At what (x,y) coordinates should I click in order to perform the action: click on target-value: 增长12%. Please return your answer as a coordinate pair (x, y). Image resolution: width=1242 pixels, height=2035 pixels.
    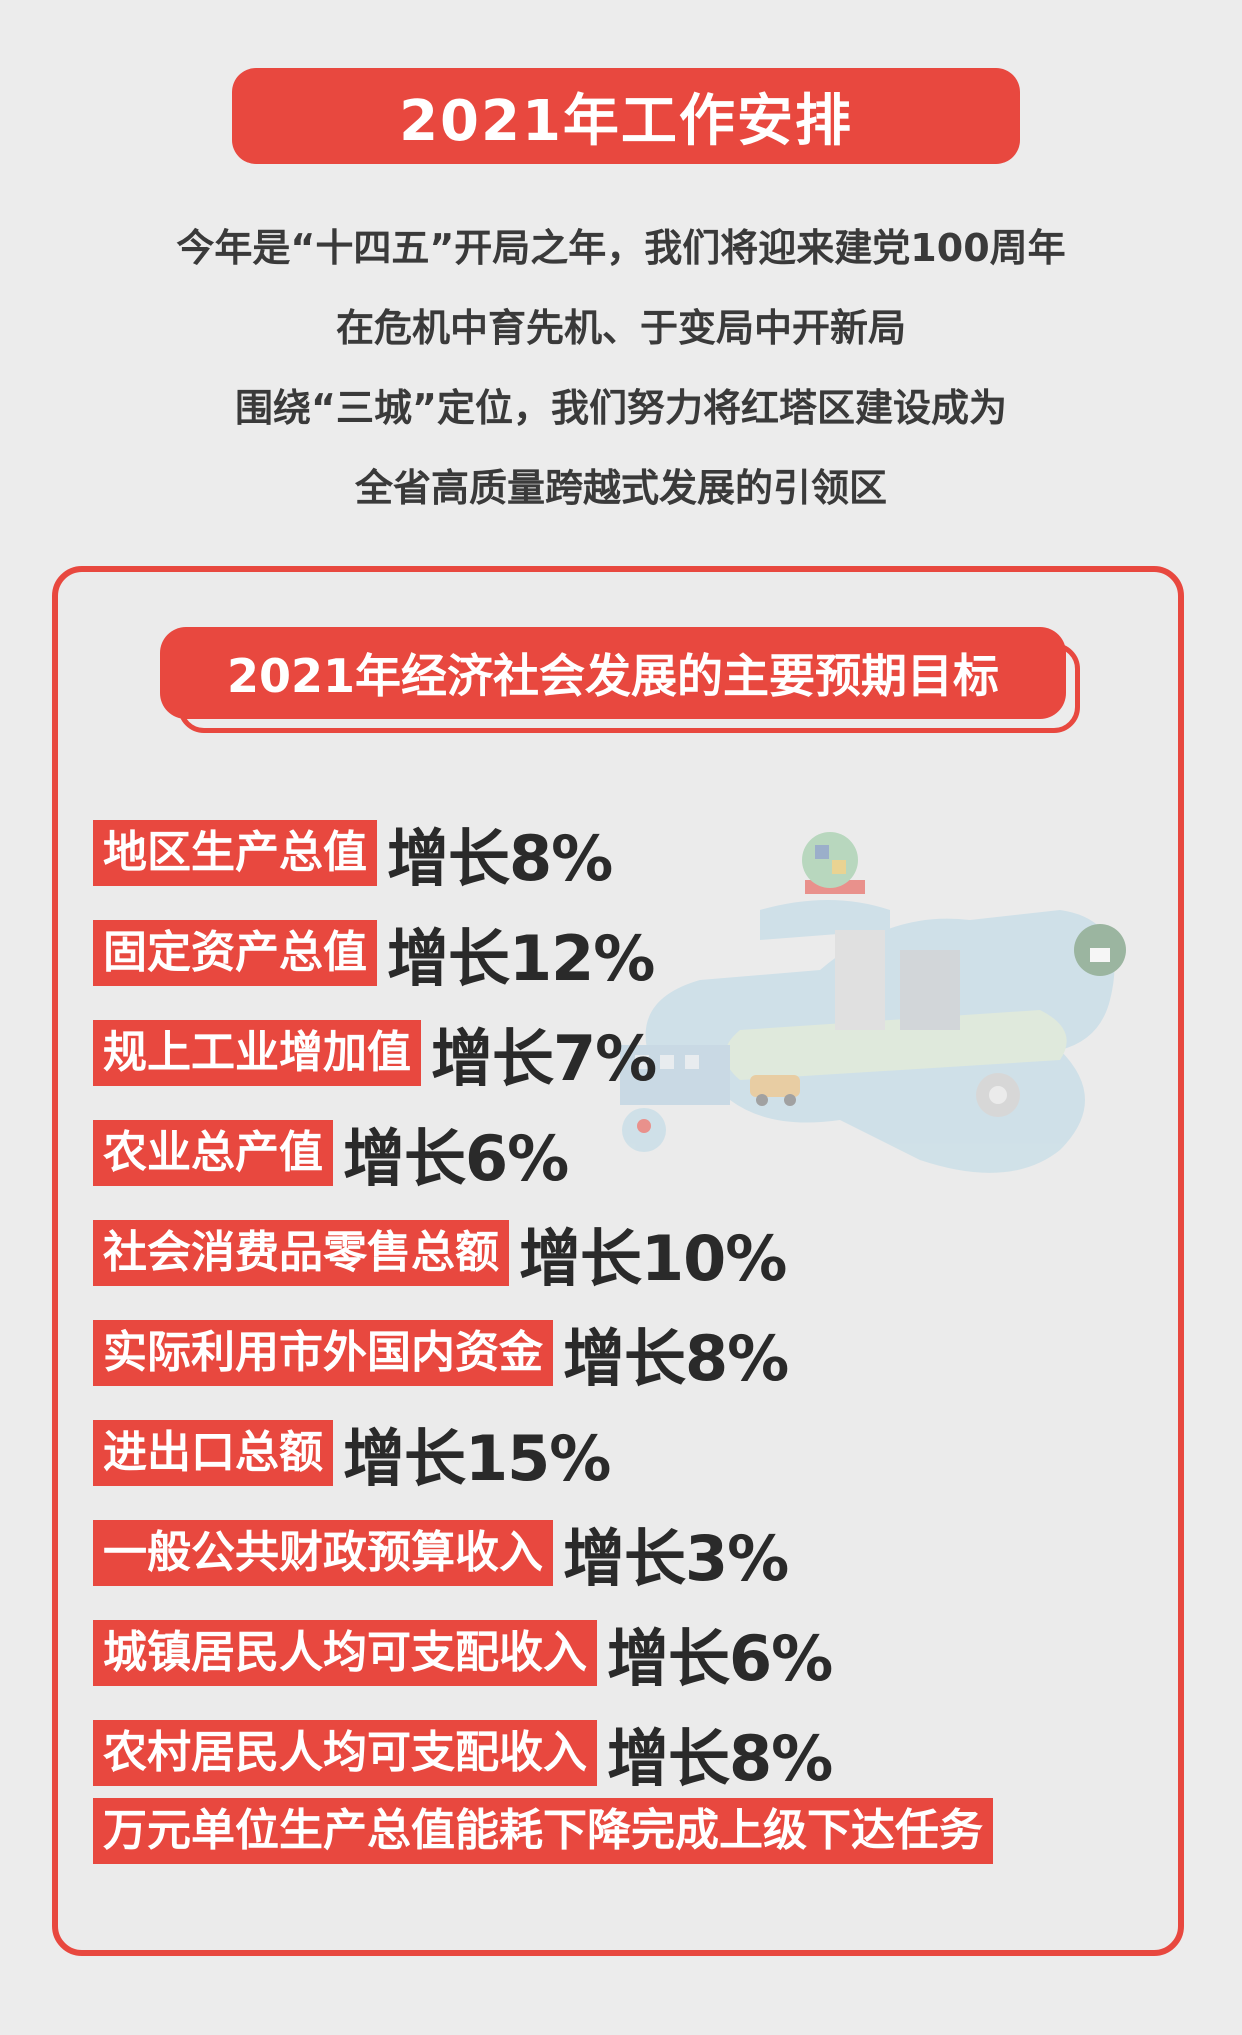
    Looking at the image, I should click on (521, 958).